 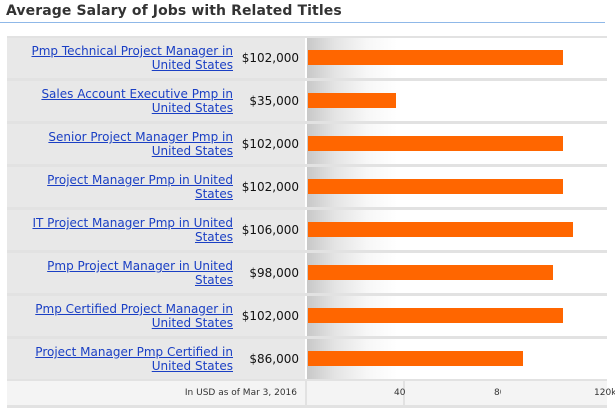 I want to click on title-divider, so click(x=302, y=22).